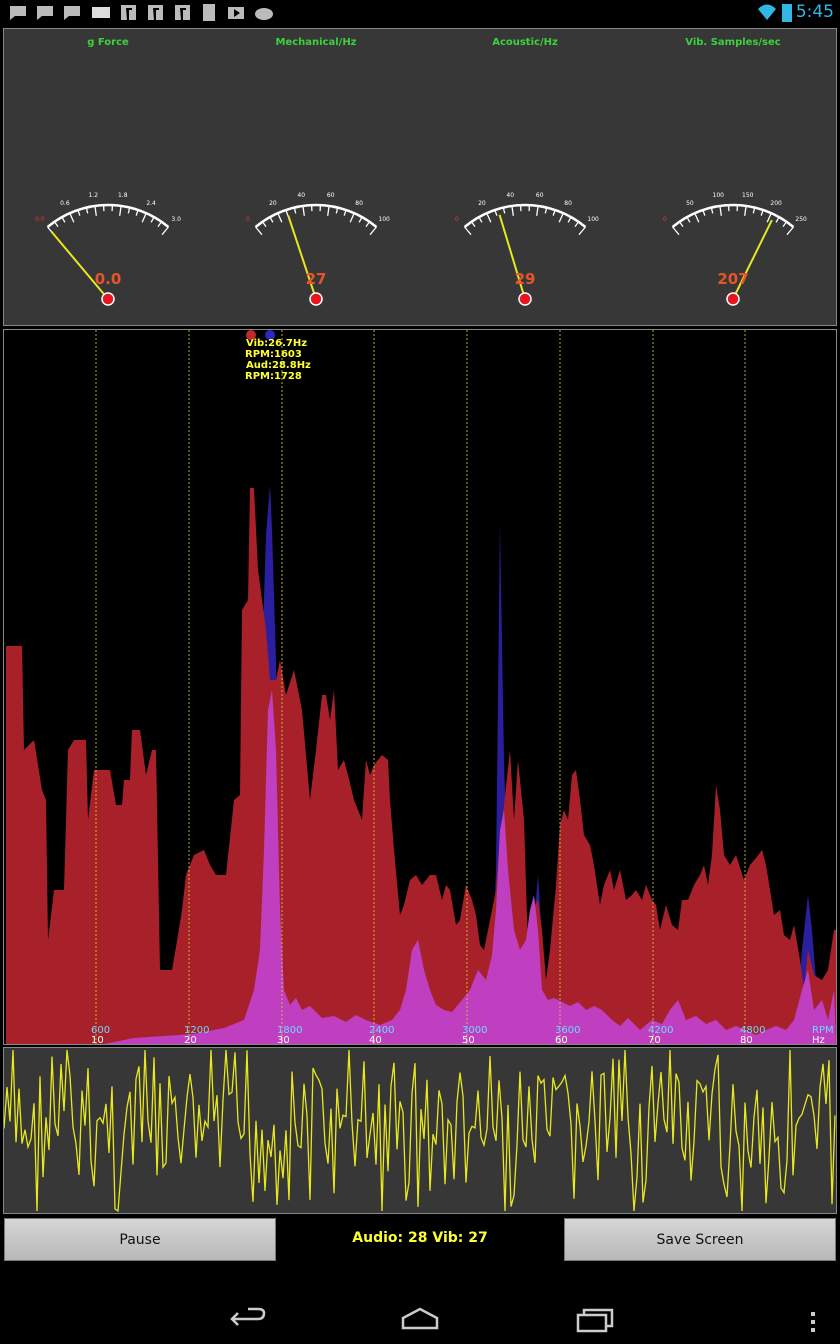  Describe the element at coordinates (746, 1039) in the screenshot. I see `hz-label: 80` at that location.